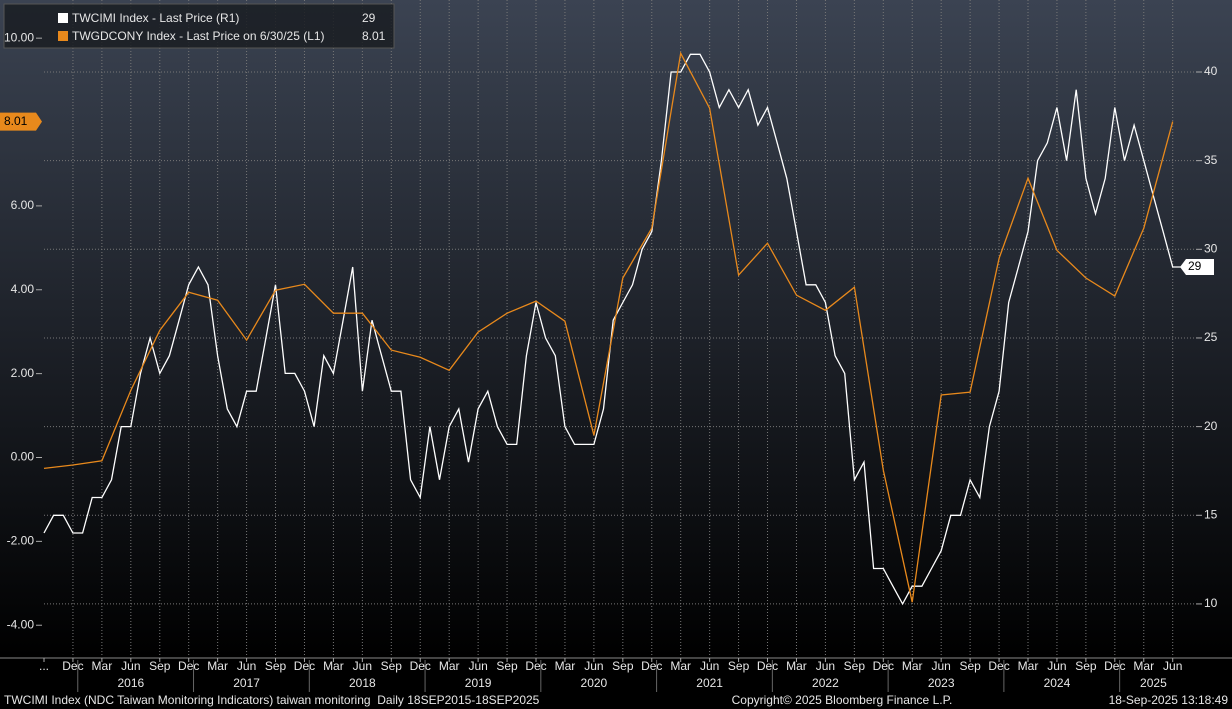  Describe the element at coordinates (362, 683) in the screenshot. I see `x-year-label: 2018` at that location.